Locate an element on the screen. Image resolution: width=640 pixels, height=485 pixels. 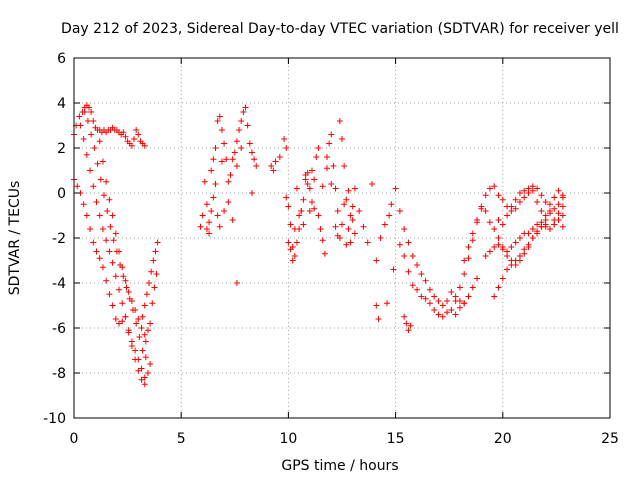
y-tick-label: -2 is located at coordinates (59, 239).